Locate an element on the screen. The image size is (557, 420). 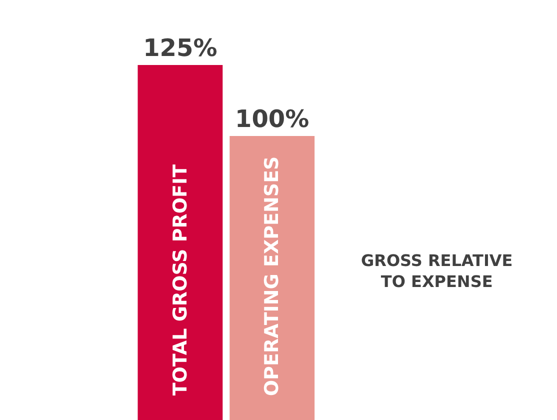
text: GROSS RELATIVE TO EXPENSE is located at coordinates (437, 271).